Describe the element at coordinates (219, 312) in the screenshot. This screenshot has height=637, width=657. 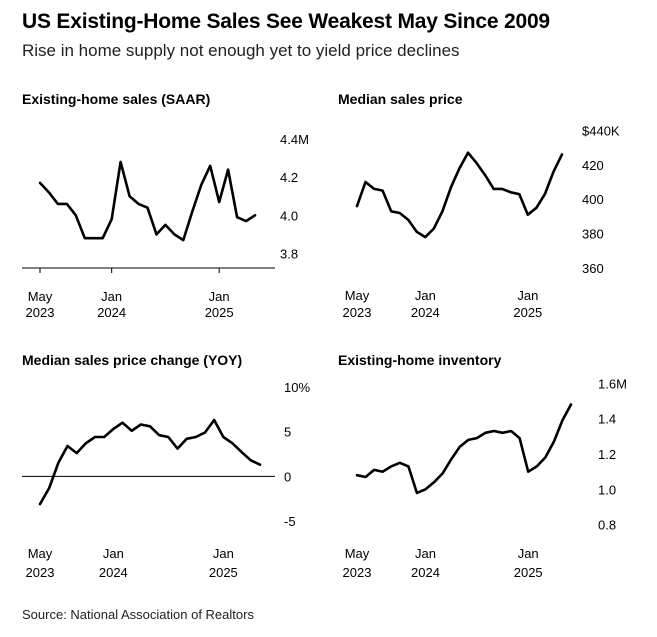
I see `x-tick-year-sales: 2025` at that location.